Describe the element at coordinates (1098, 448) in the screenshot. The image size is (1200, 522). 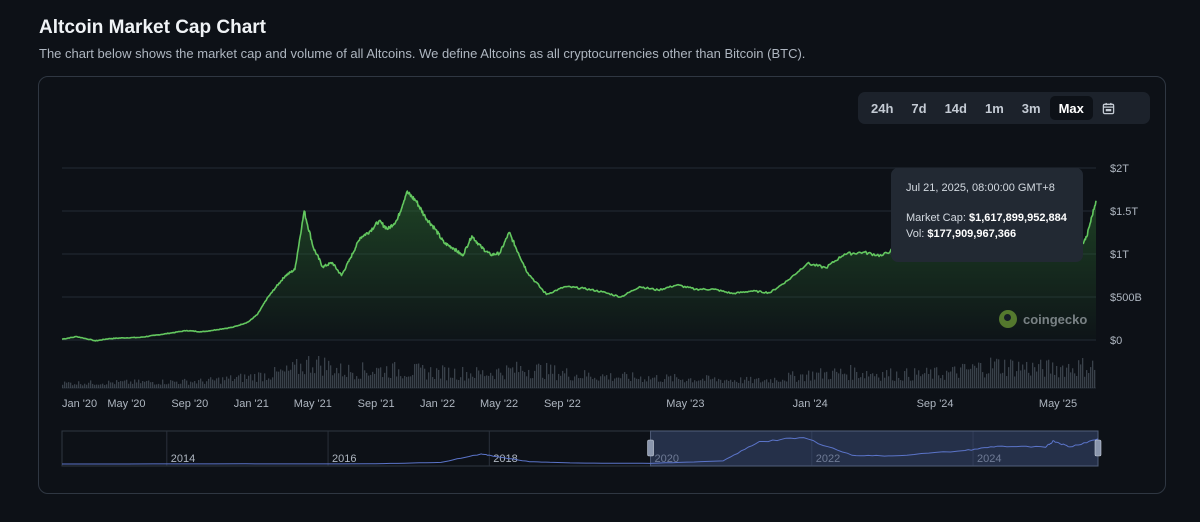
I see `navigator-right-handle` at that location.